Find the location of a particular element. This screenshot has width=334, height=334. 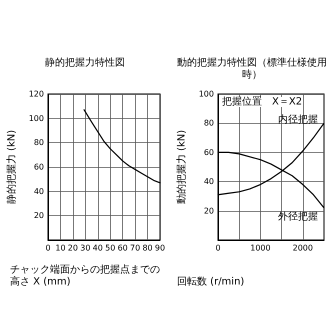

x-tick-label: 10 is located at coordinates (60, 248).